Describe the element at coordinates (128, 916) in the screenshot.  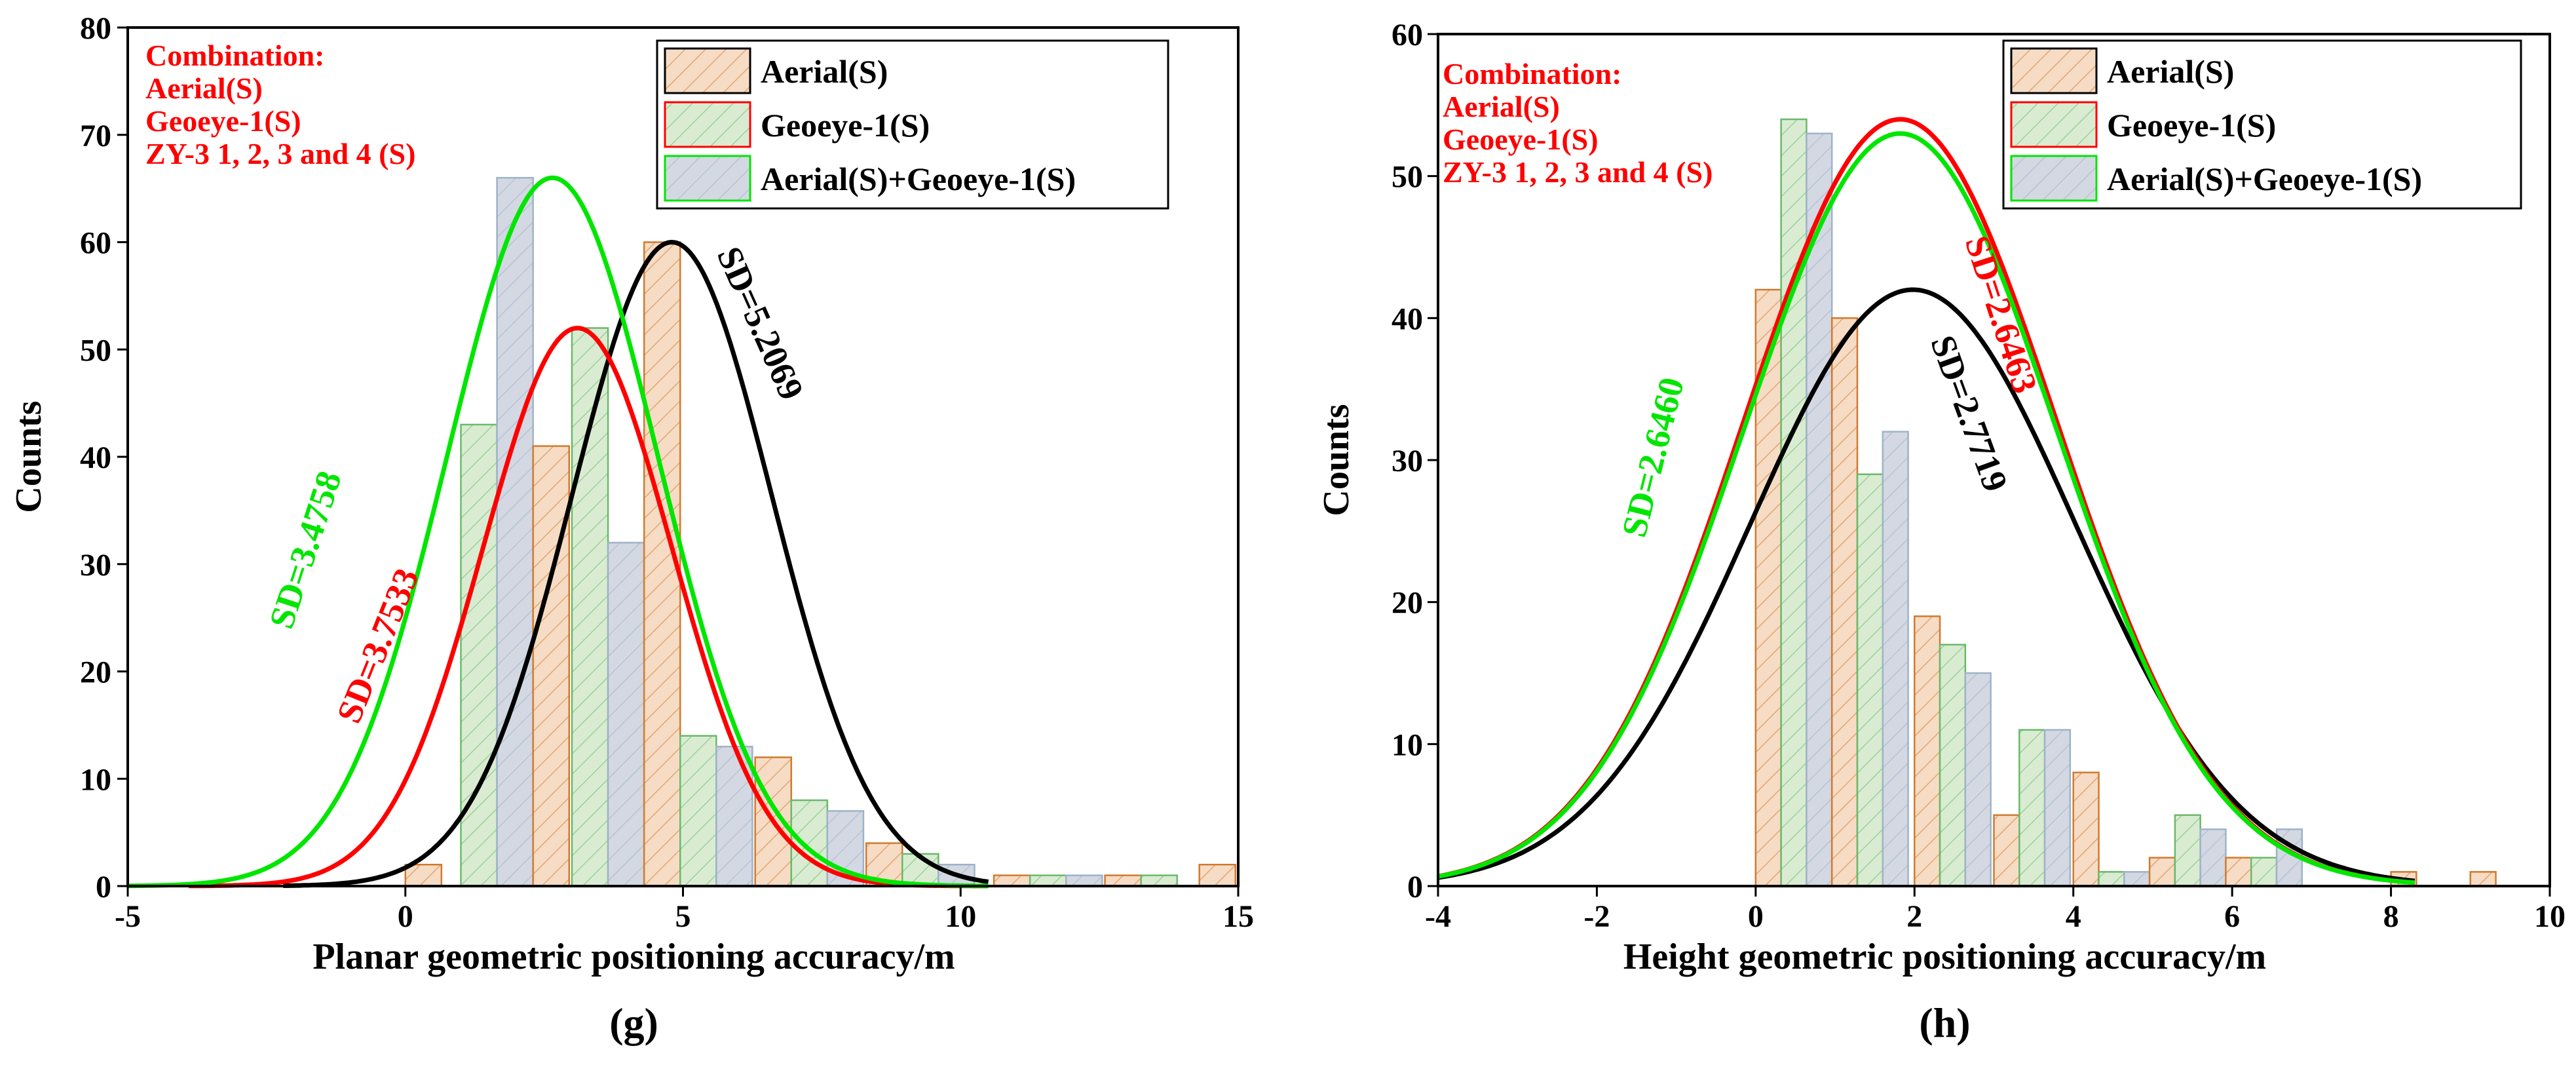
I see `x-tick-label: -5` at that location.